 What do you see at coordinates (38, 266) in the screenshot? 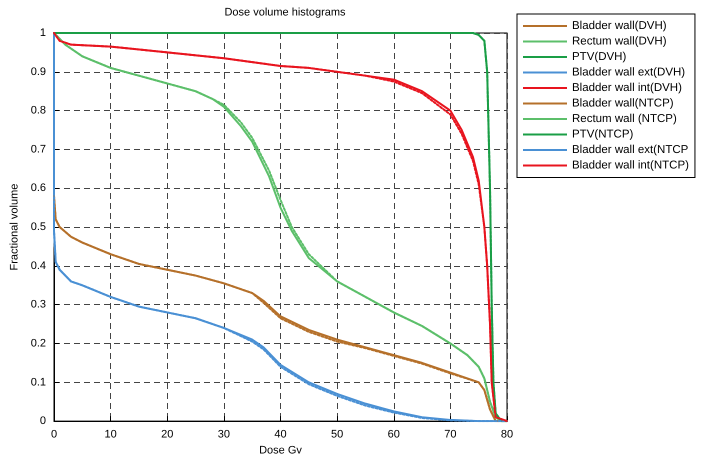
I see `y-tick-label: 0.4` at bounding box center [38, 266].